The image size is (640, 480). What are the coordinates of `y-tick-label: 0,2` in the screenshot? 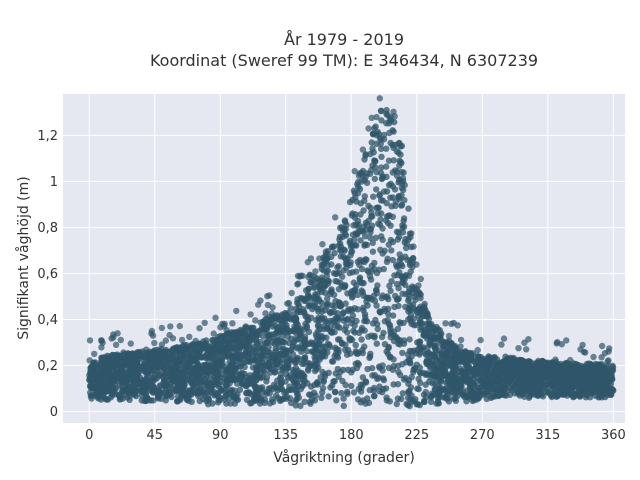 It's located at (47, 366).